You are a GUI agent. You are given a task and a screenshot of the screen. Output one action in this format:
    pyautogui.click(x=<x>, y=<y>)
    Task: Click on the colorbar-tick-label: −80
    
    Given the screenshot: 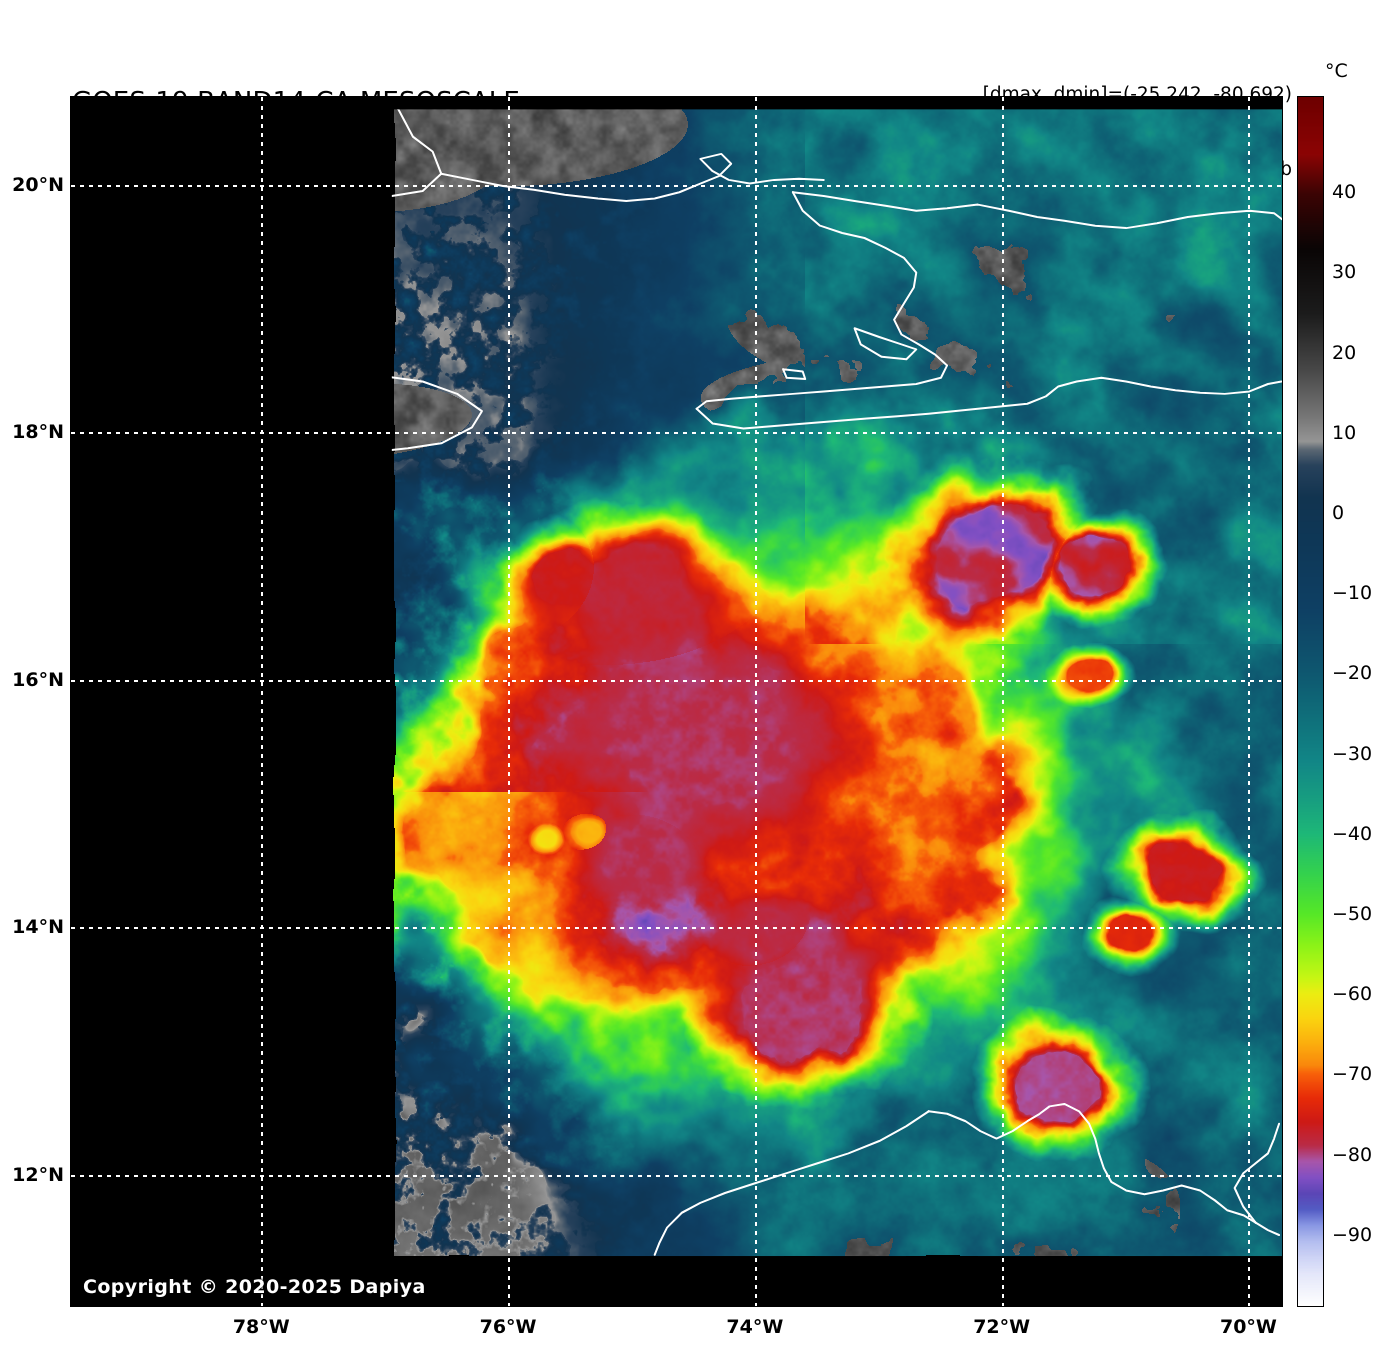 What is the action you would take?
    pyautogui.click(x=1352, y=1154)
    